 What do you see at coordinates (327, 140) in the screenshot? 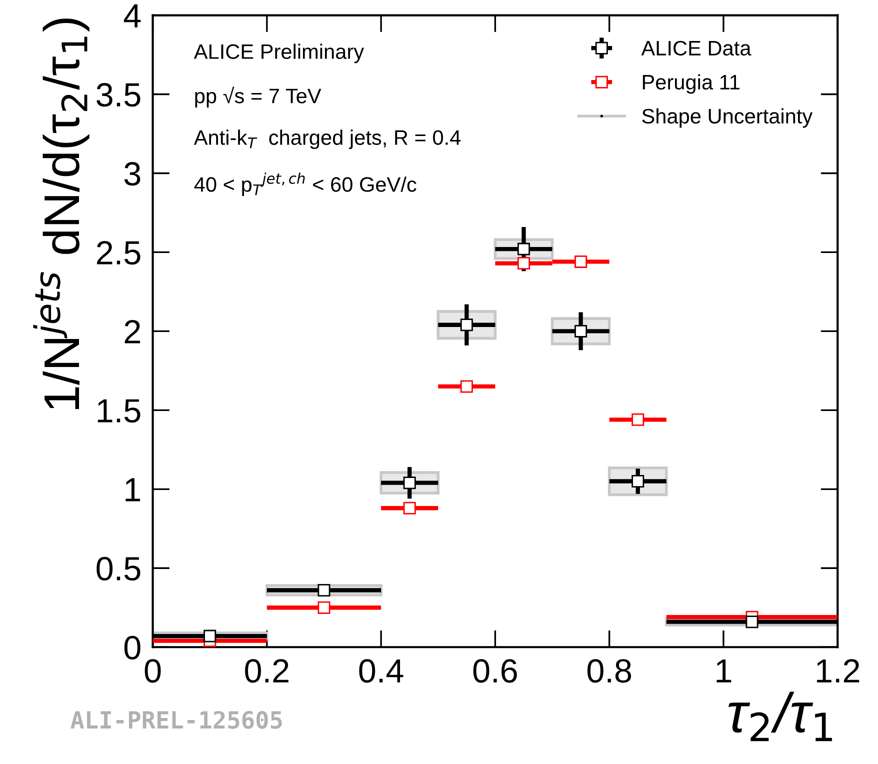
I see `annotation: Anti-k$_{T}$ charged jets, R = 0.4` at bounding box center [327, 140].